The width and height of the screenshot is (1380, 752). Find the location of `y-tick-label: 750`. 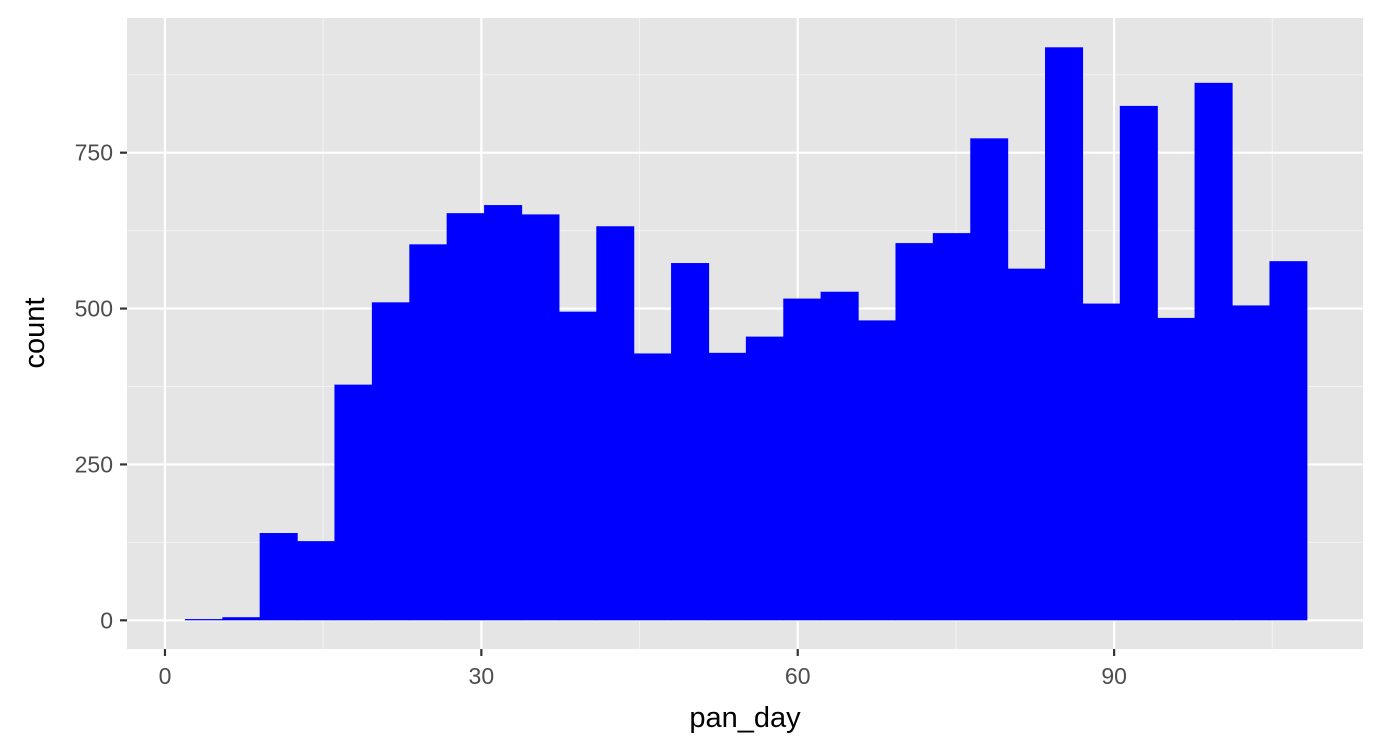

y-tick-label: 750 is located at coordinates (94, 153).